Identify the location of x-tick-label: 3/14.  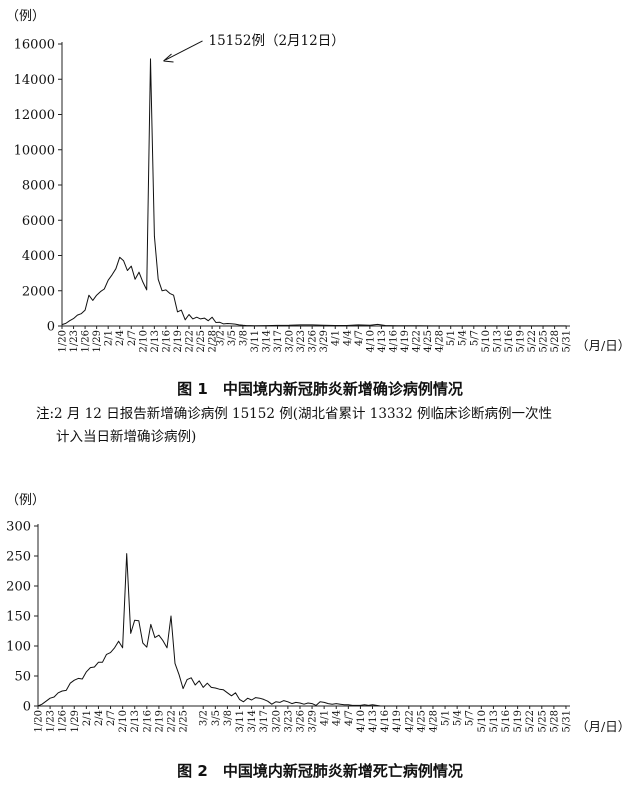
(252, 721).